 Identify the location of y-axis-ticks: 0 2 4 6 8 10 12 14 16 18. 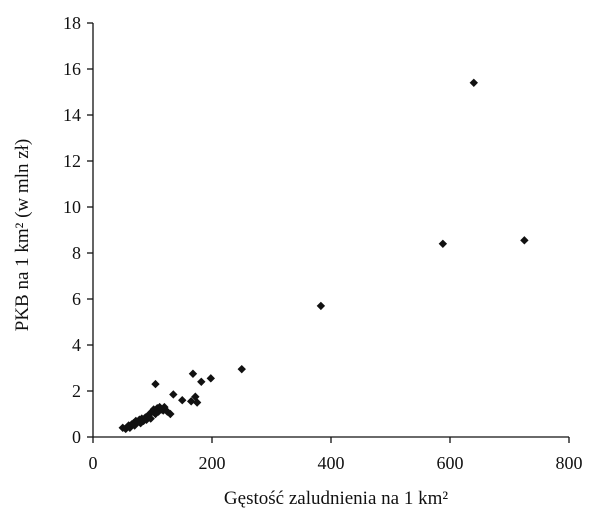
(78, 230).